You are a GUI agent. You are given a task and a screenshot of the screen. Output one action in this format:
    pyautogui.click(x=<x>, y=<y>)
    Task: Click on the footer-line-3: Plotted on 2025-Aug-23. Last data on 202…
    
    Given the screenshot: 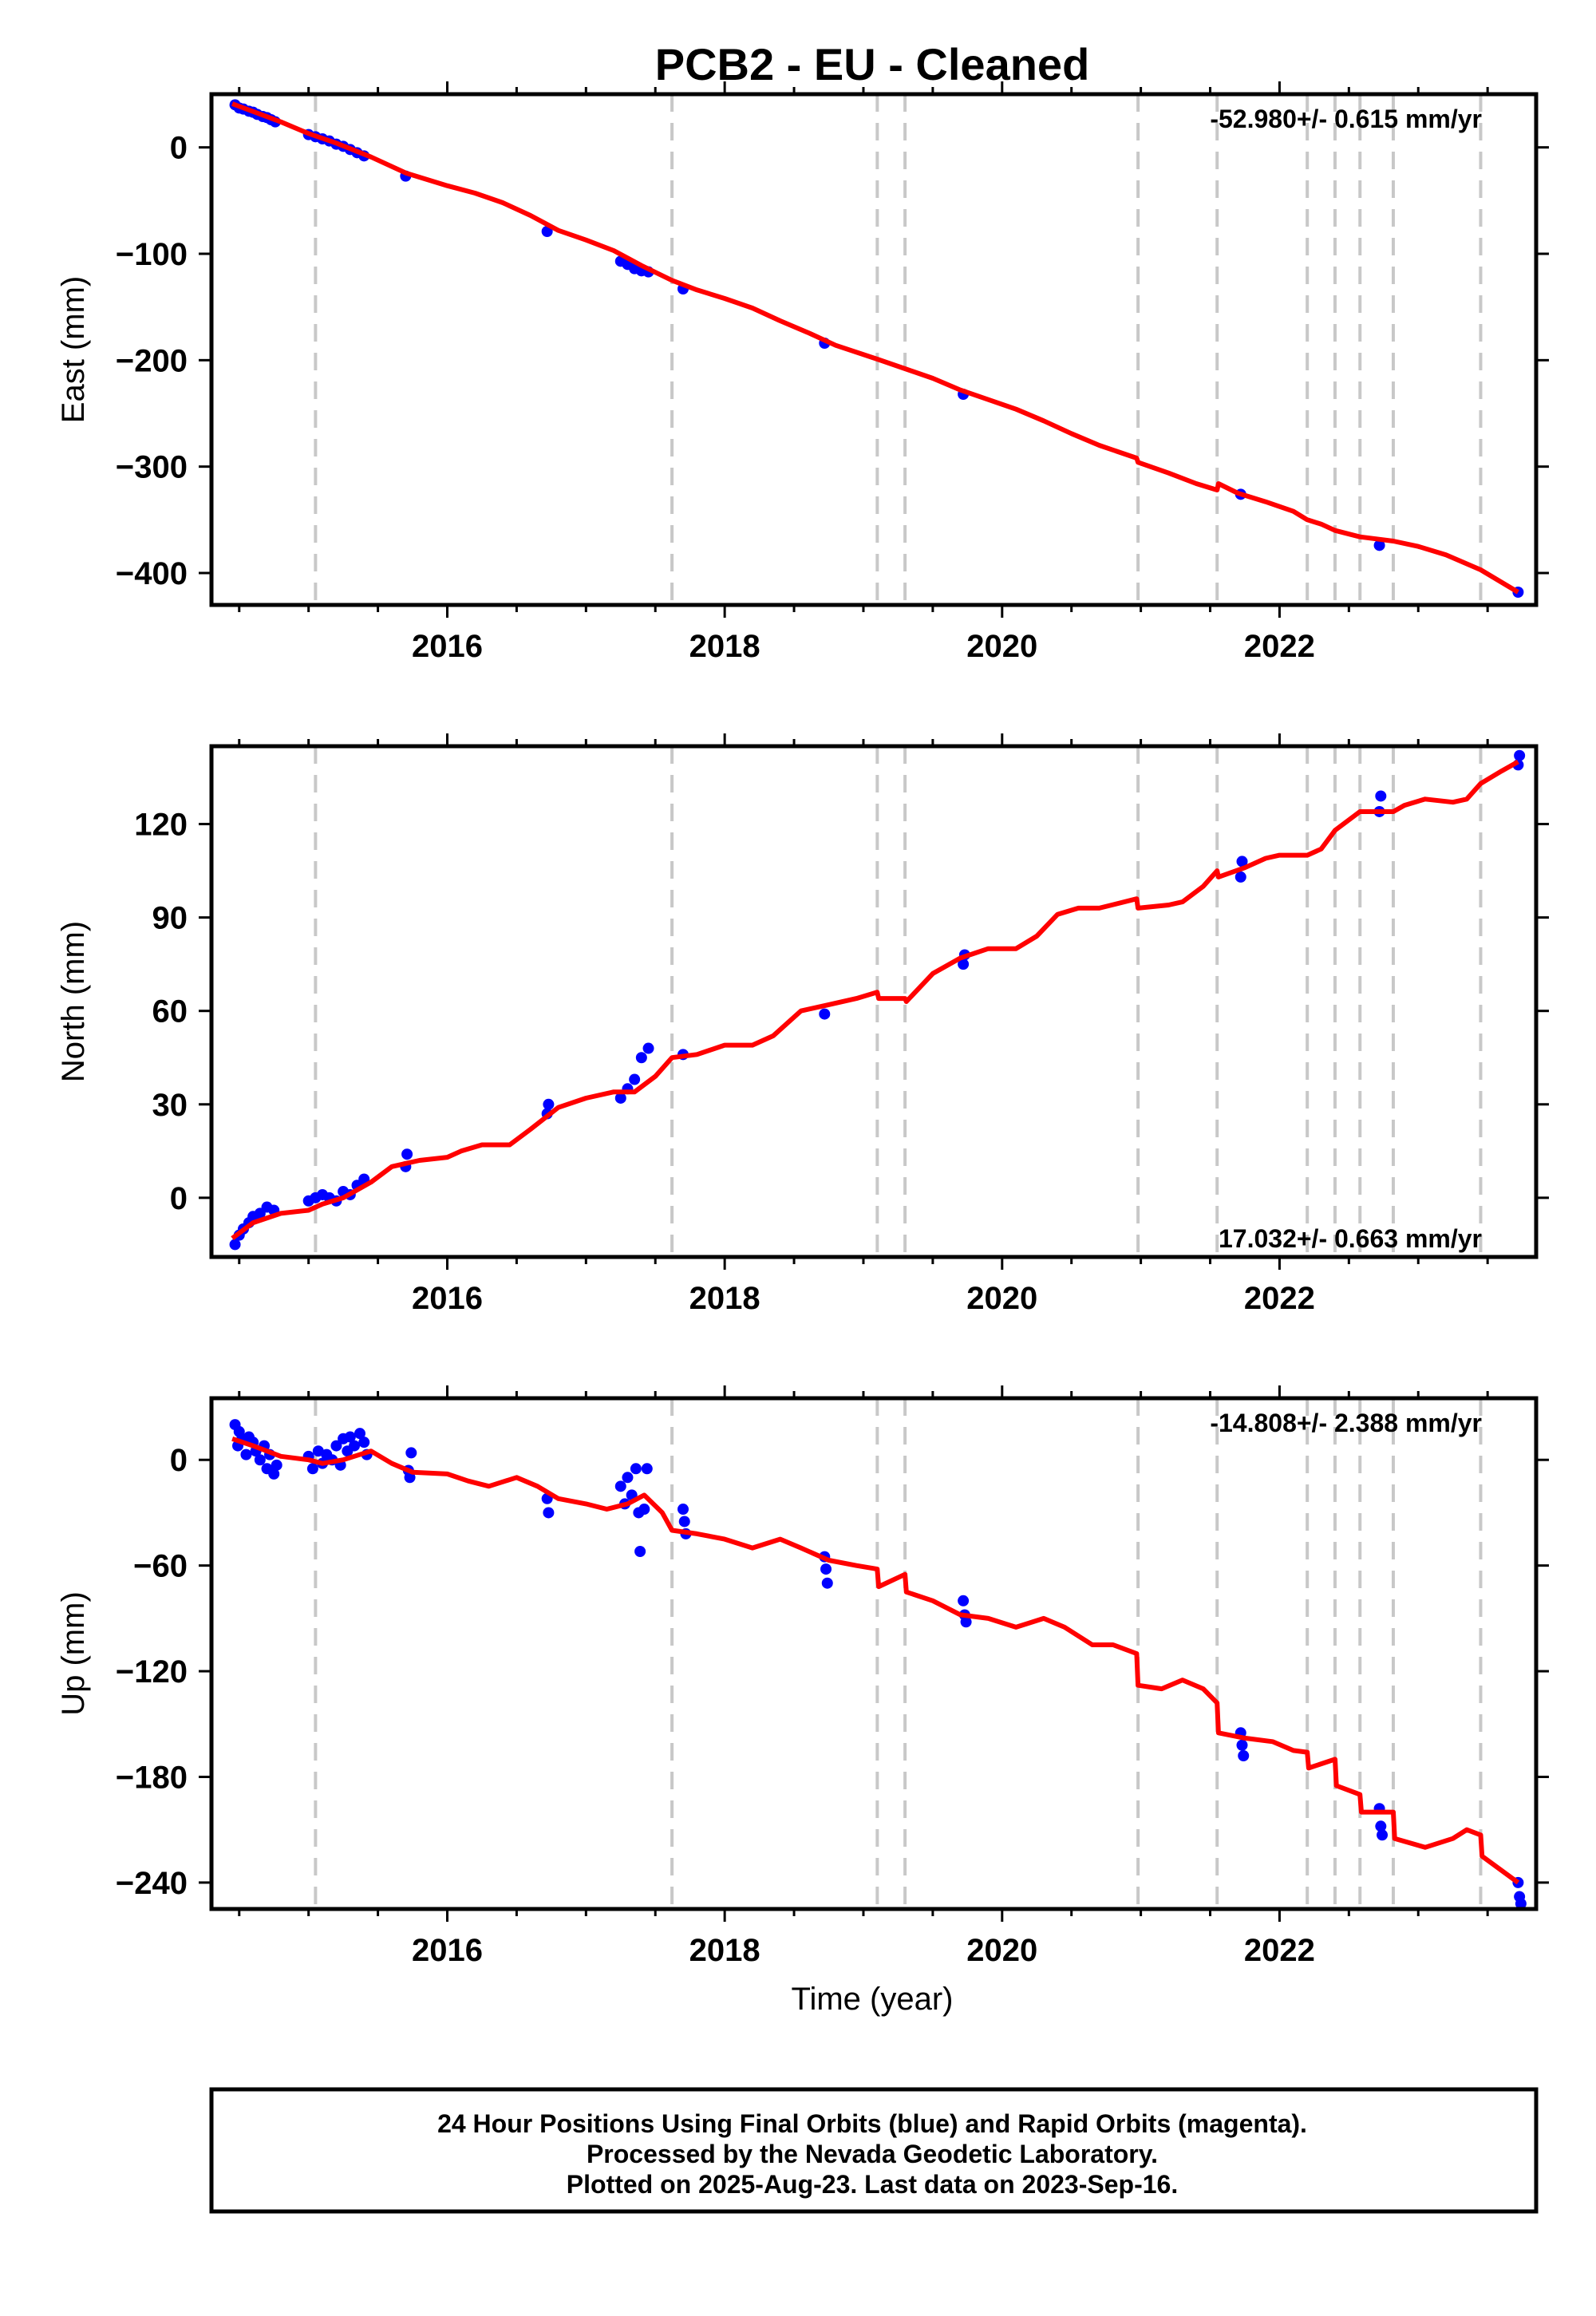 What is the action you would take?
    pyautogui.click(x=873, y=2184)
    